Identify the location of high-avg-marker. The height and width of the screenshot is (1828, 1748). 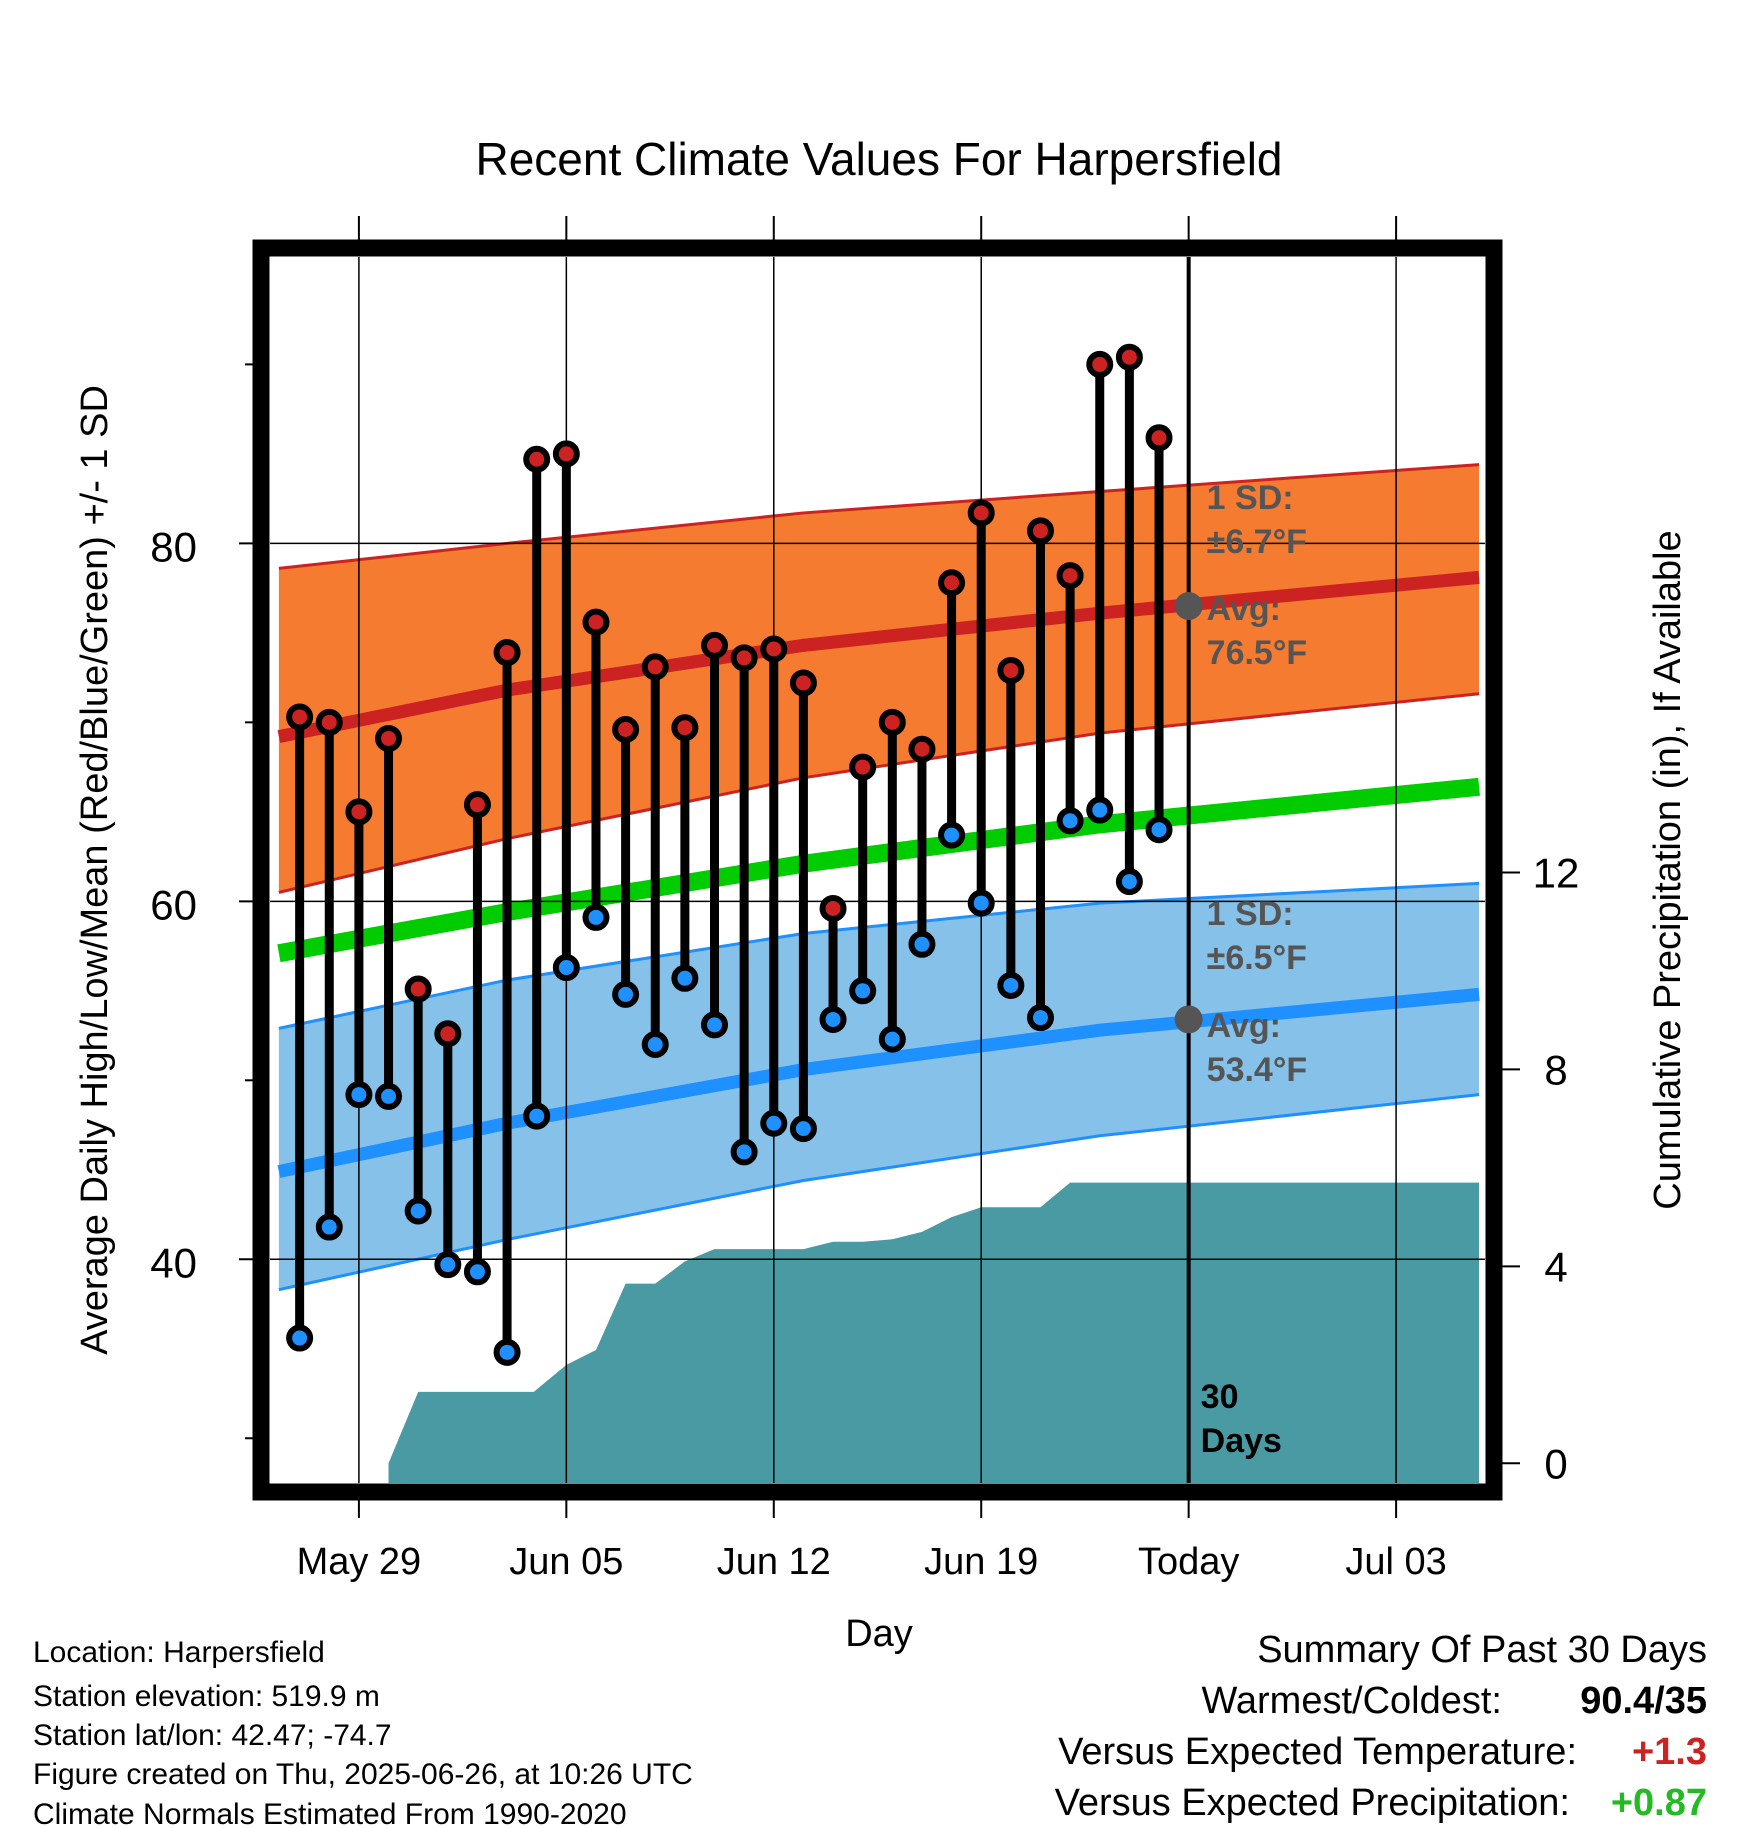
(1188, 606).